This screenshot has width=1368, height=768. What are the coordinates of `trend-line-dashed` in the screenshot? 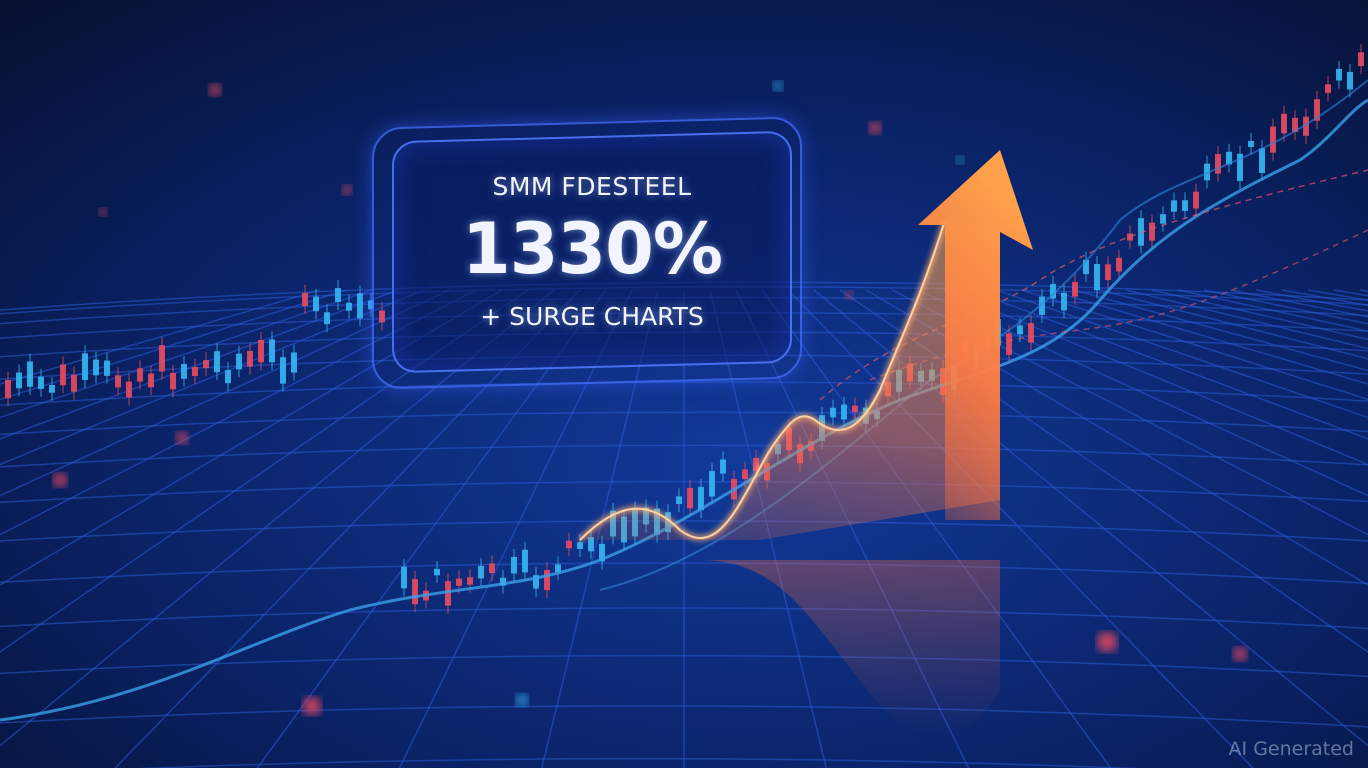 It's located at (1093, 285).